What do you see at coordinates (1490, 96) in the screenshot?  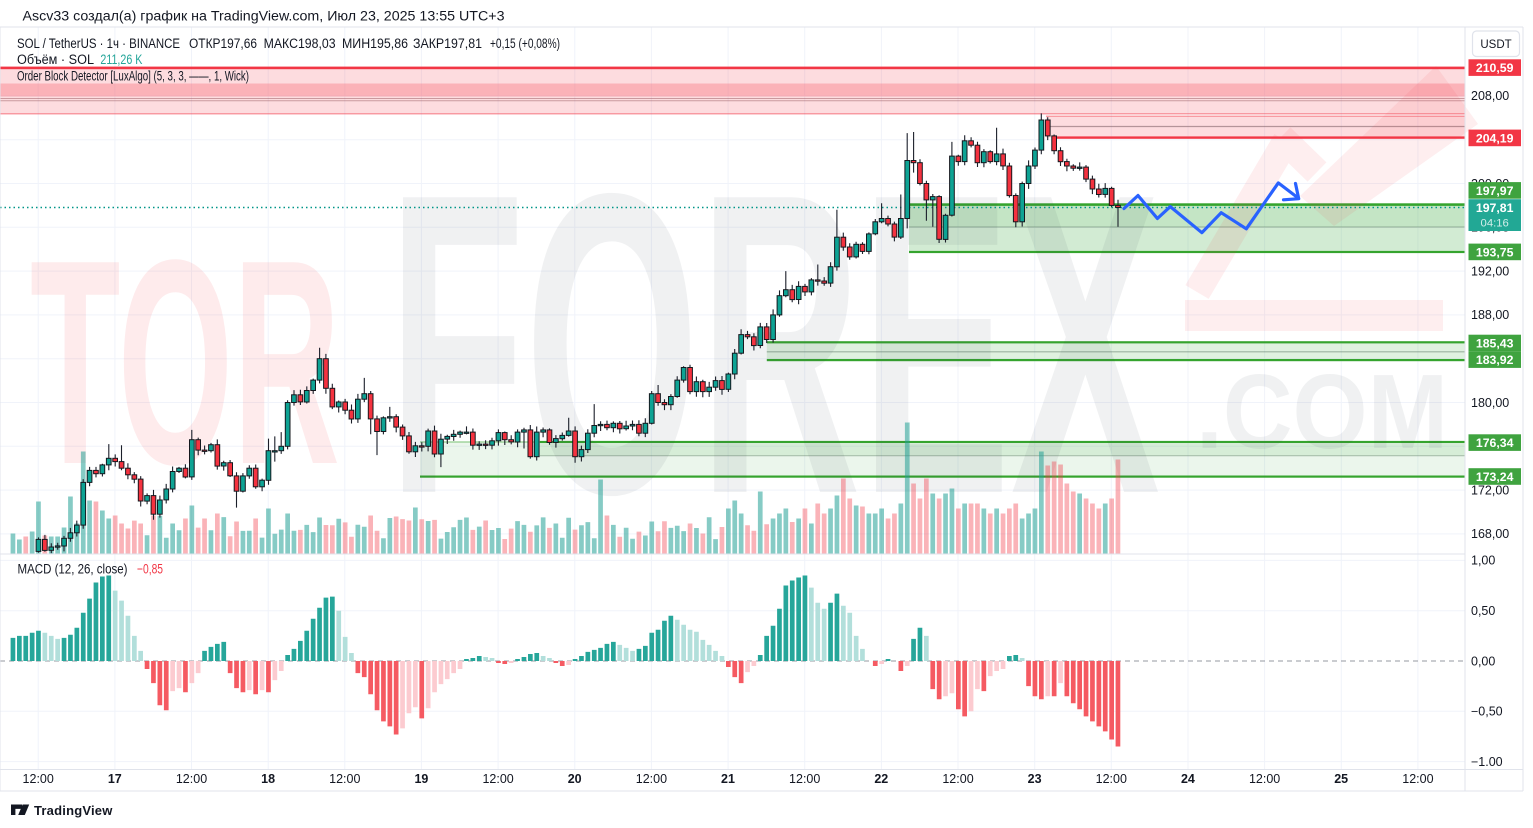 I see `svg-text: 208,00` at bounding box center [1490, 96].